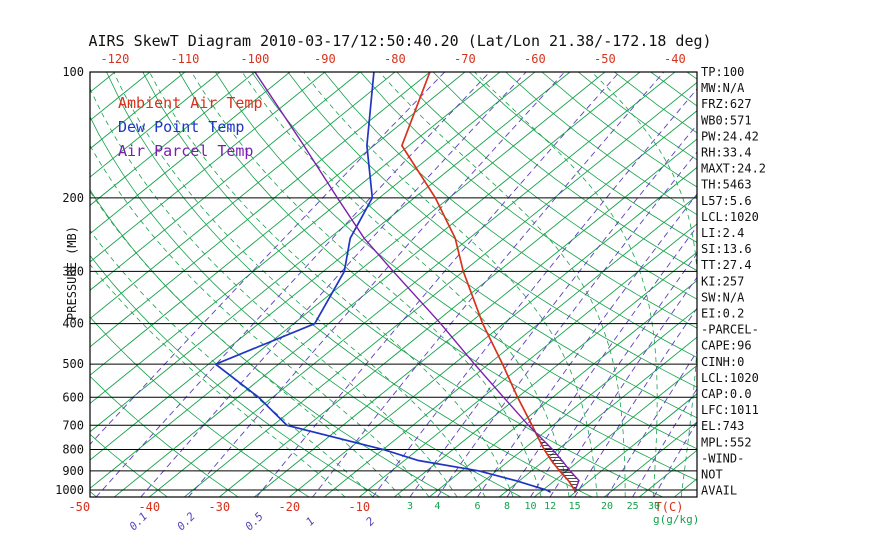  What do you see at coordinates (550, 506) in the screenshot?
I see `mixratio-tick-label: 12` at bounding box center [550, 506].